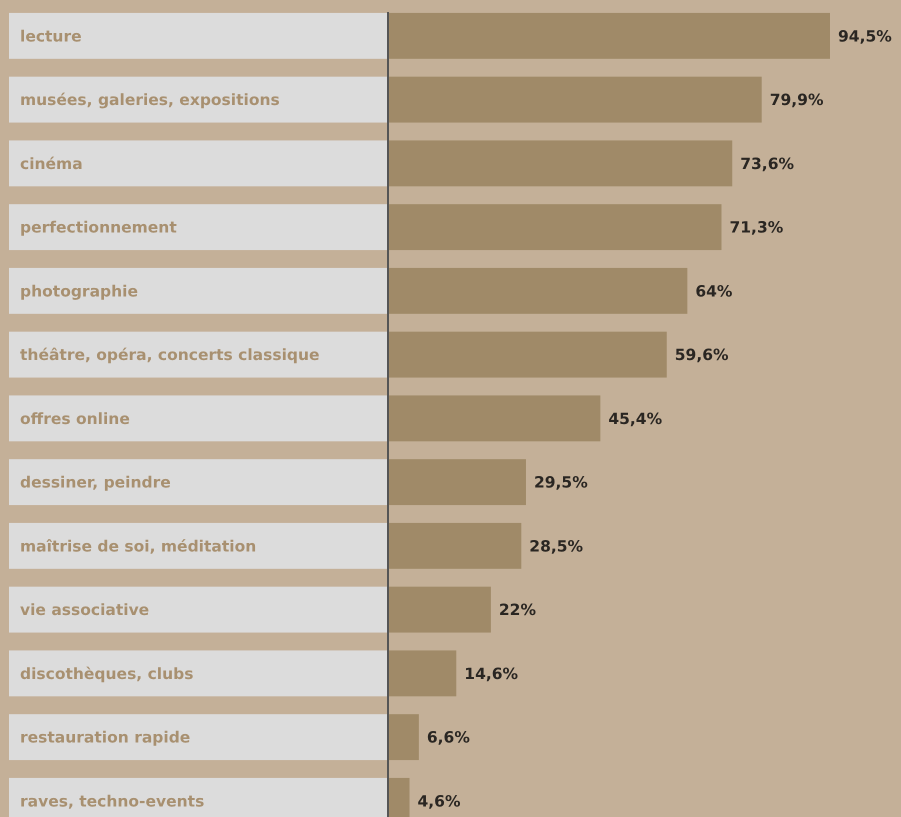 The width and height of the screenshot is (901, 817). I want to click on y-tick-label: discothèques, clubs, so click(107, 673).